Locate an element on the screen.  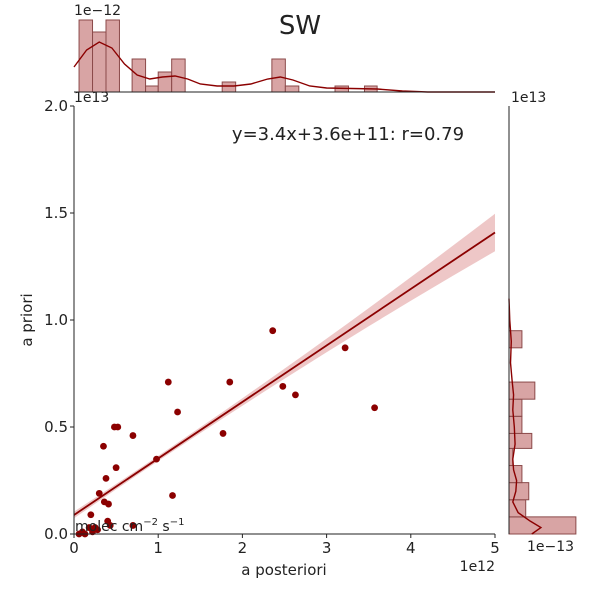
top-marginal-histogram: 1e−12 SW is located at coordinates (284, 48).